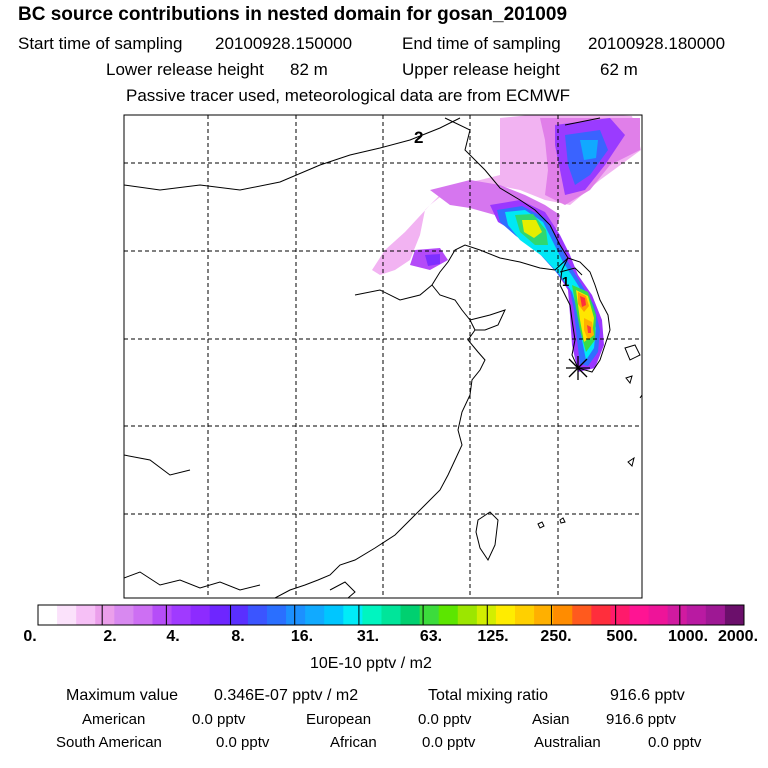 The image size is (768, 768). I want to click on indochina, so click(192, 581).